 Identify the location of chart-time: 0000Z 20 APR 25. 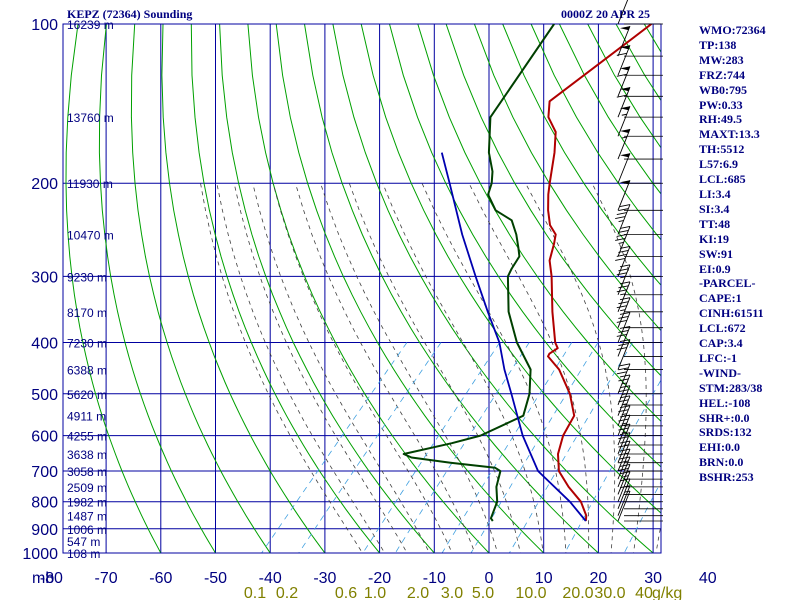
(606, 14).